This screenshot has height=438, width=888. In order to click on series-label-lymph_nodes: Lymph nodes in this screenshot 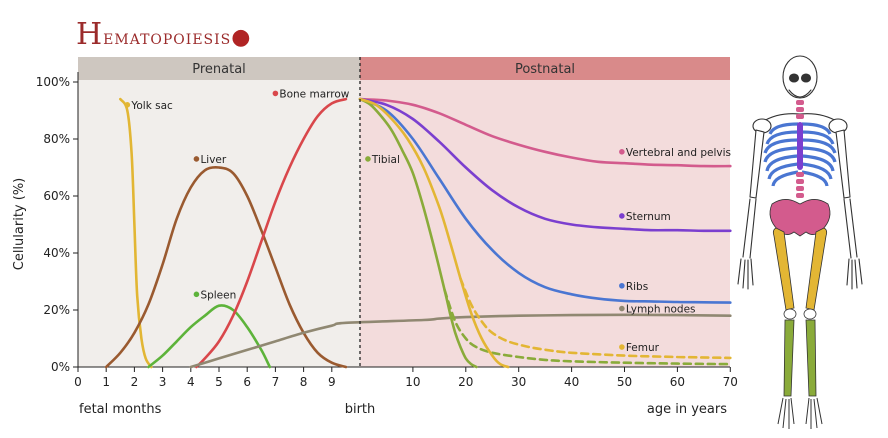, I will do `click(661, 310)`.